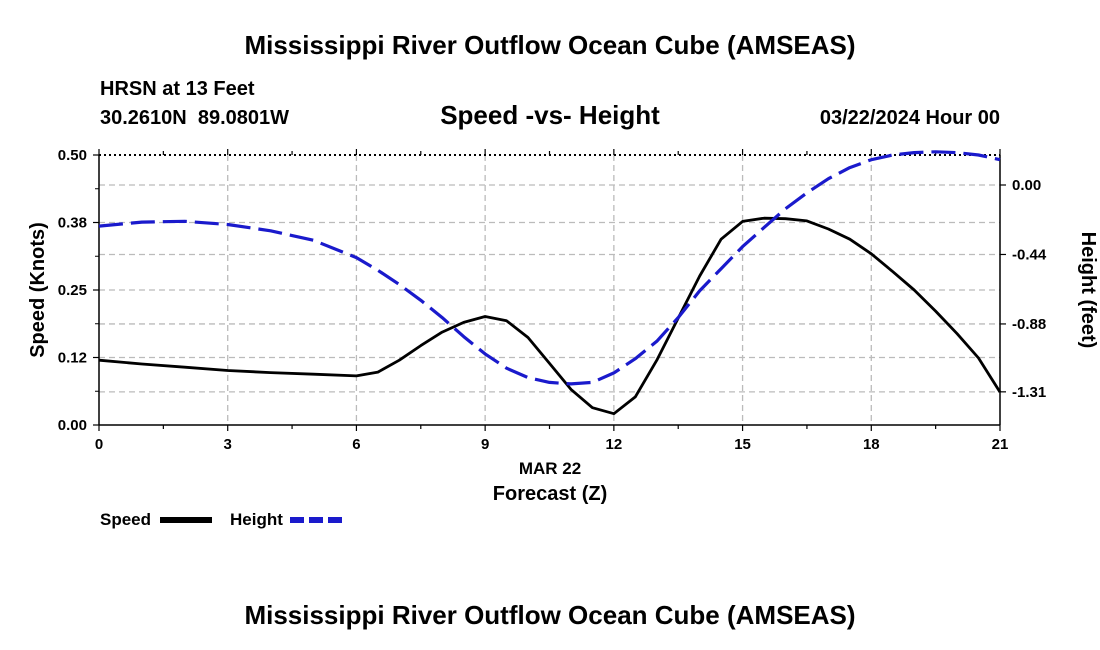 The height and width of the screenshot is (650, 1100). I want to click on y-right-tick-label-3: -1.31, so click(1029, 392).